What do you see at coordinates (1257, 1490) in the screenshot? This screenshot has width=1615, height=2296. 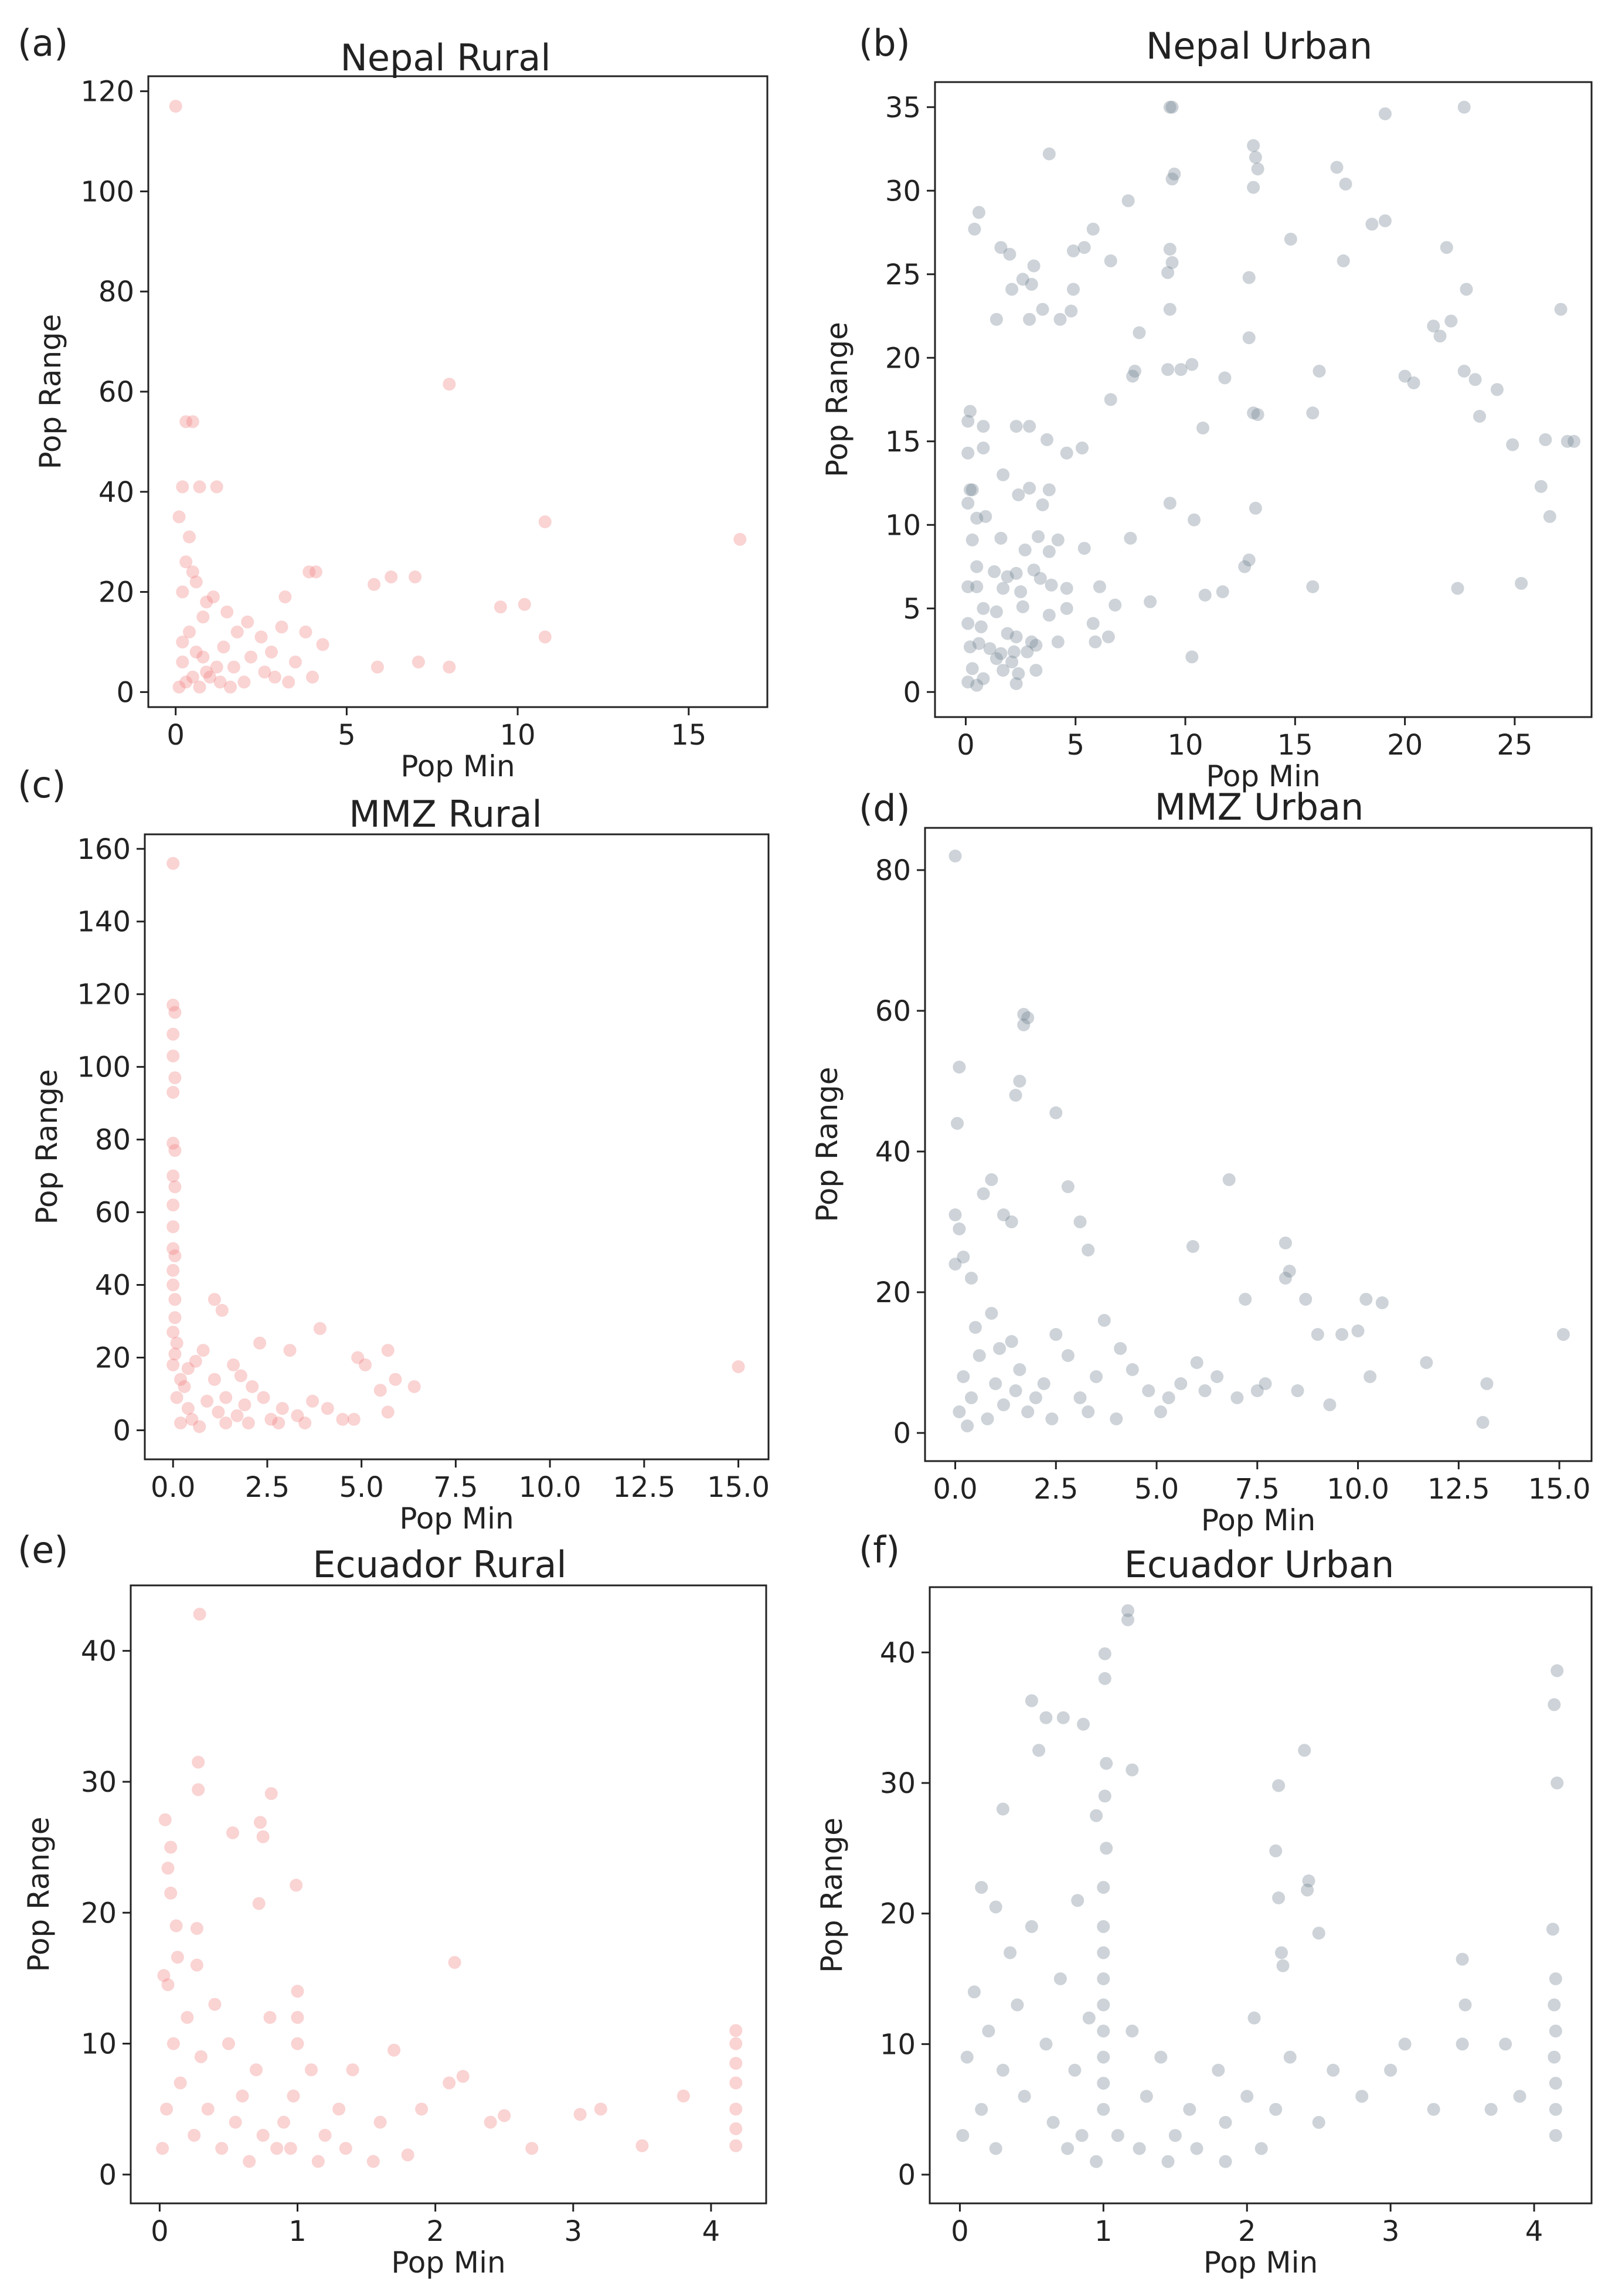 I see `x-tick-label: 7.5` at bounding box center [1257, 1490].